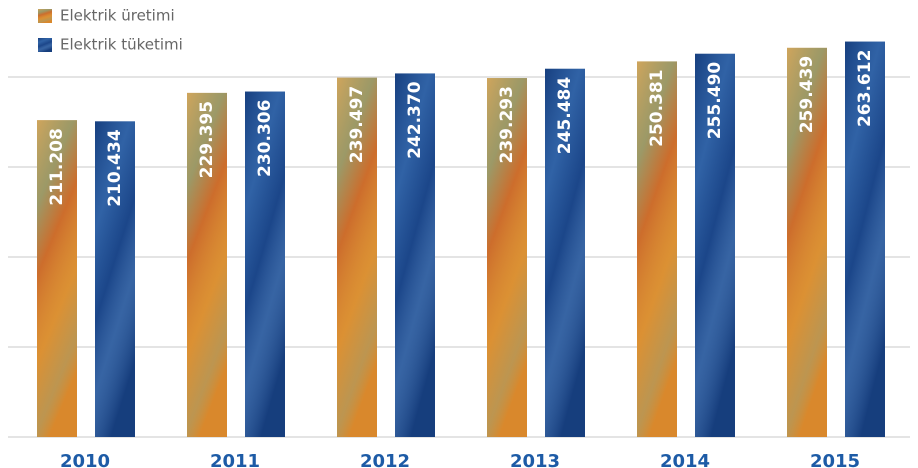 This screenshot has width=918, height=468. Describe the element at coordinates (117, 16) in the screenshot. I see `legend-label: Elektrik üretimi` at that location.